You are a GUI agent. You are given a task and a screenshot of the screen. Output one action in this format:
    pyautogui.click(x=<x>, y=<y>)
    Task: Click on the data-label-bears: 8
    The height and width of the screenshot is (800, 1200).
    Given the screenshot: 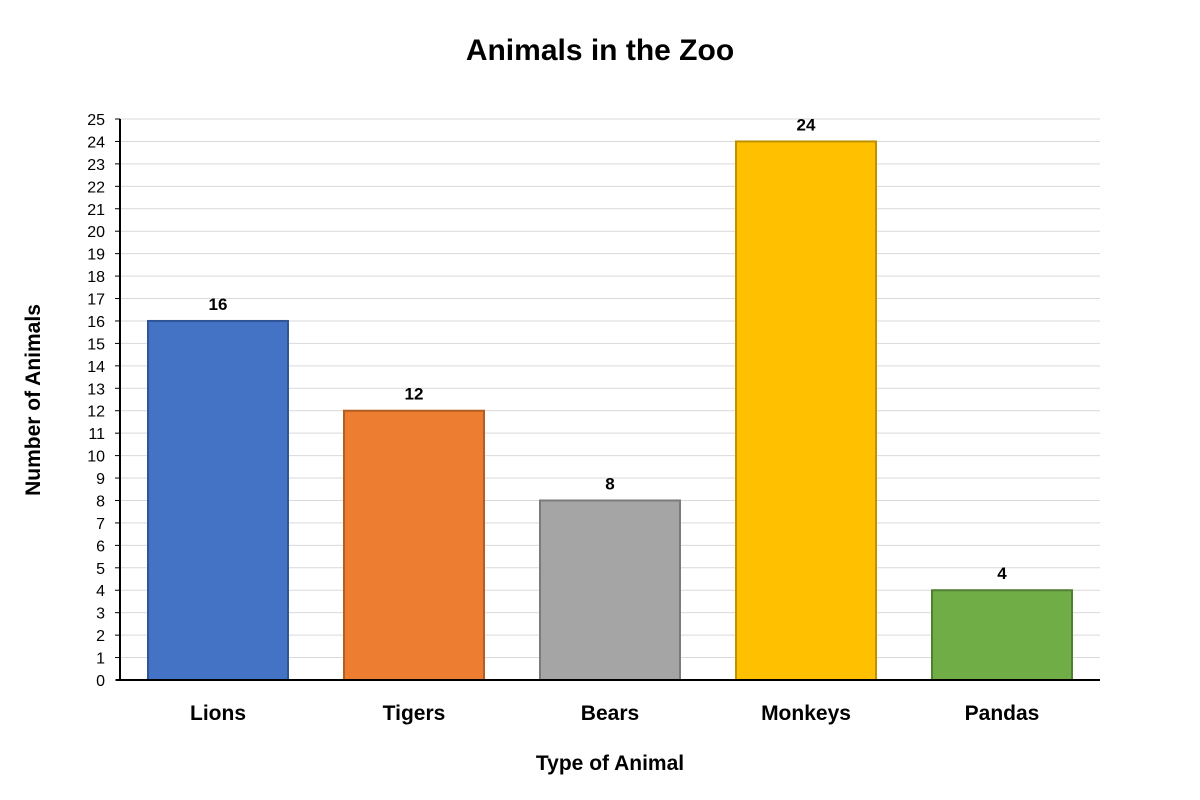 What is the action you would take?
    pyautogui.click(x=609, y=483)
    